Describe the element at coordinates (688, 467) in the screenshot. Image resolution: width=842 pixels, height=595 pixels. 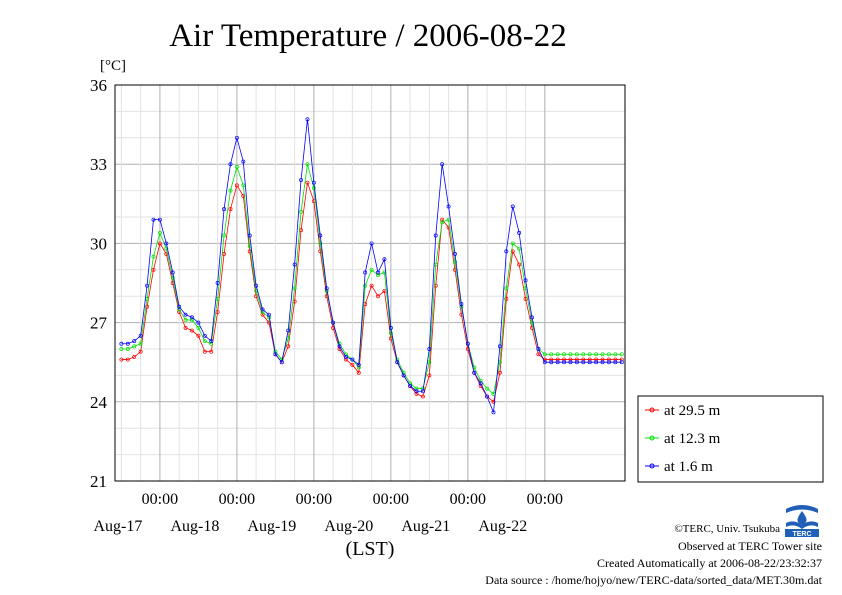
I see `legend-label: at 1.6 m` at that location.